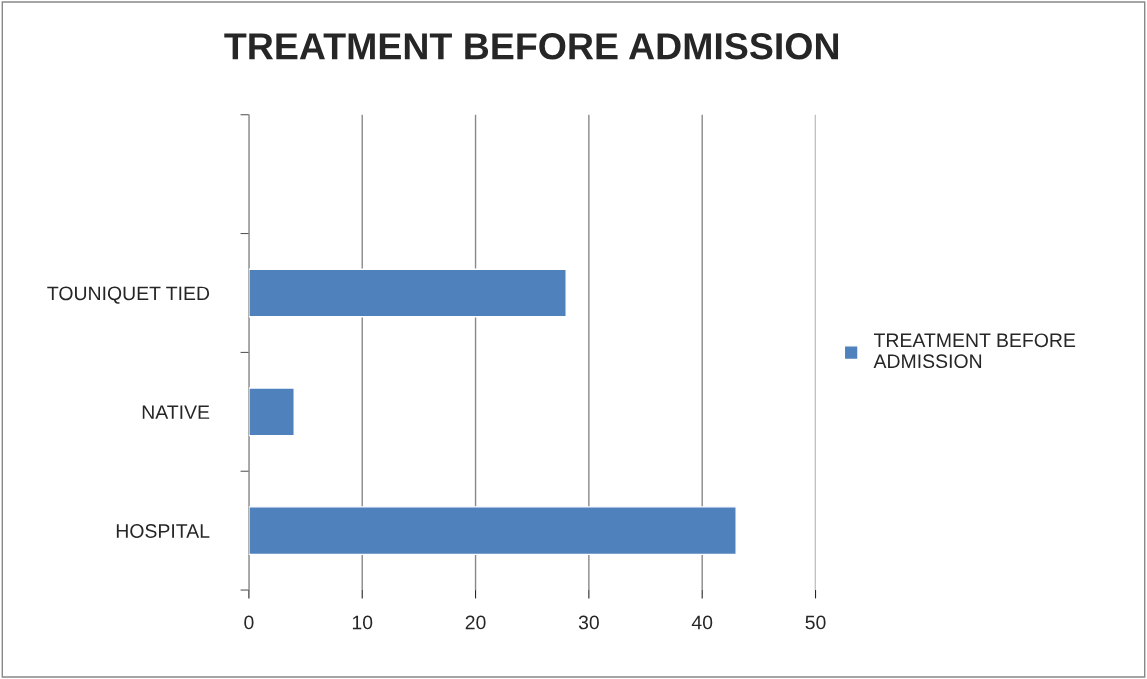  I want to click on y-tick-label: TOUNIQUET TIED, so click(128, 295).